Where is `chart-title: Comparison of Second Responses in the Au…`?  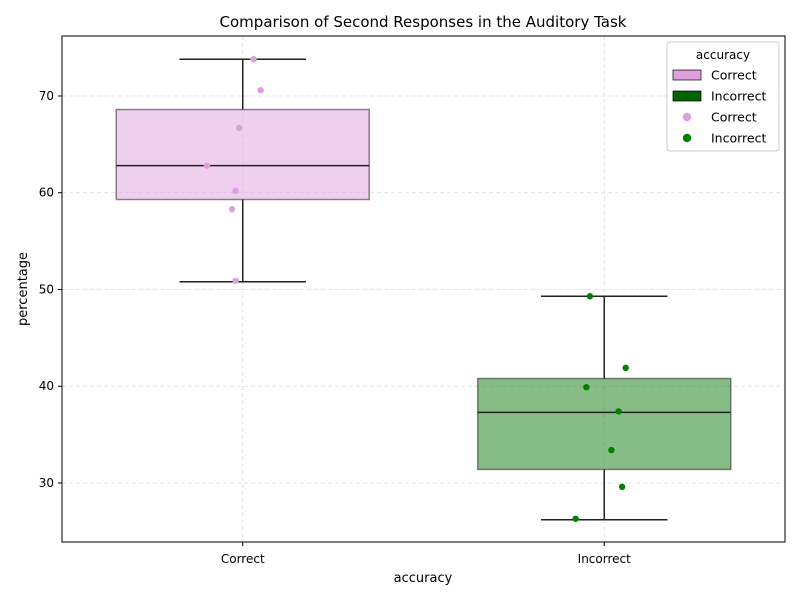 chart-title: Comparison of Second Responses in the Au… is located at coordinates (423, 22).